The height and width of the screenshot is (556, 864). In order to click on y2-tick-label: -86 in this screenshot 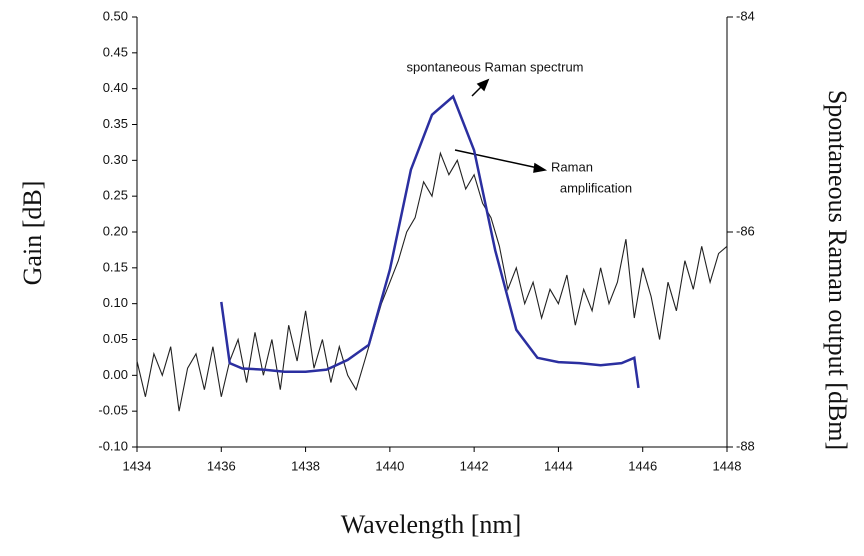, I will do `click(745, 230)`.